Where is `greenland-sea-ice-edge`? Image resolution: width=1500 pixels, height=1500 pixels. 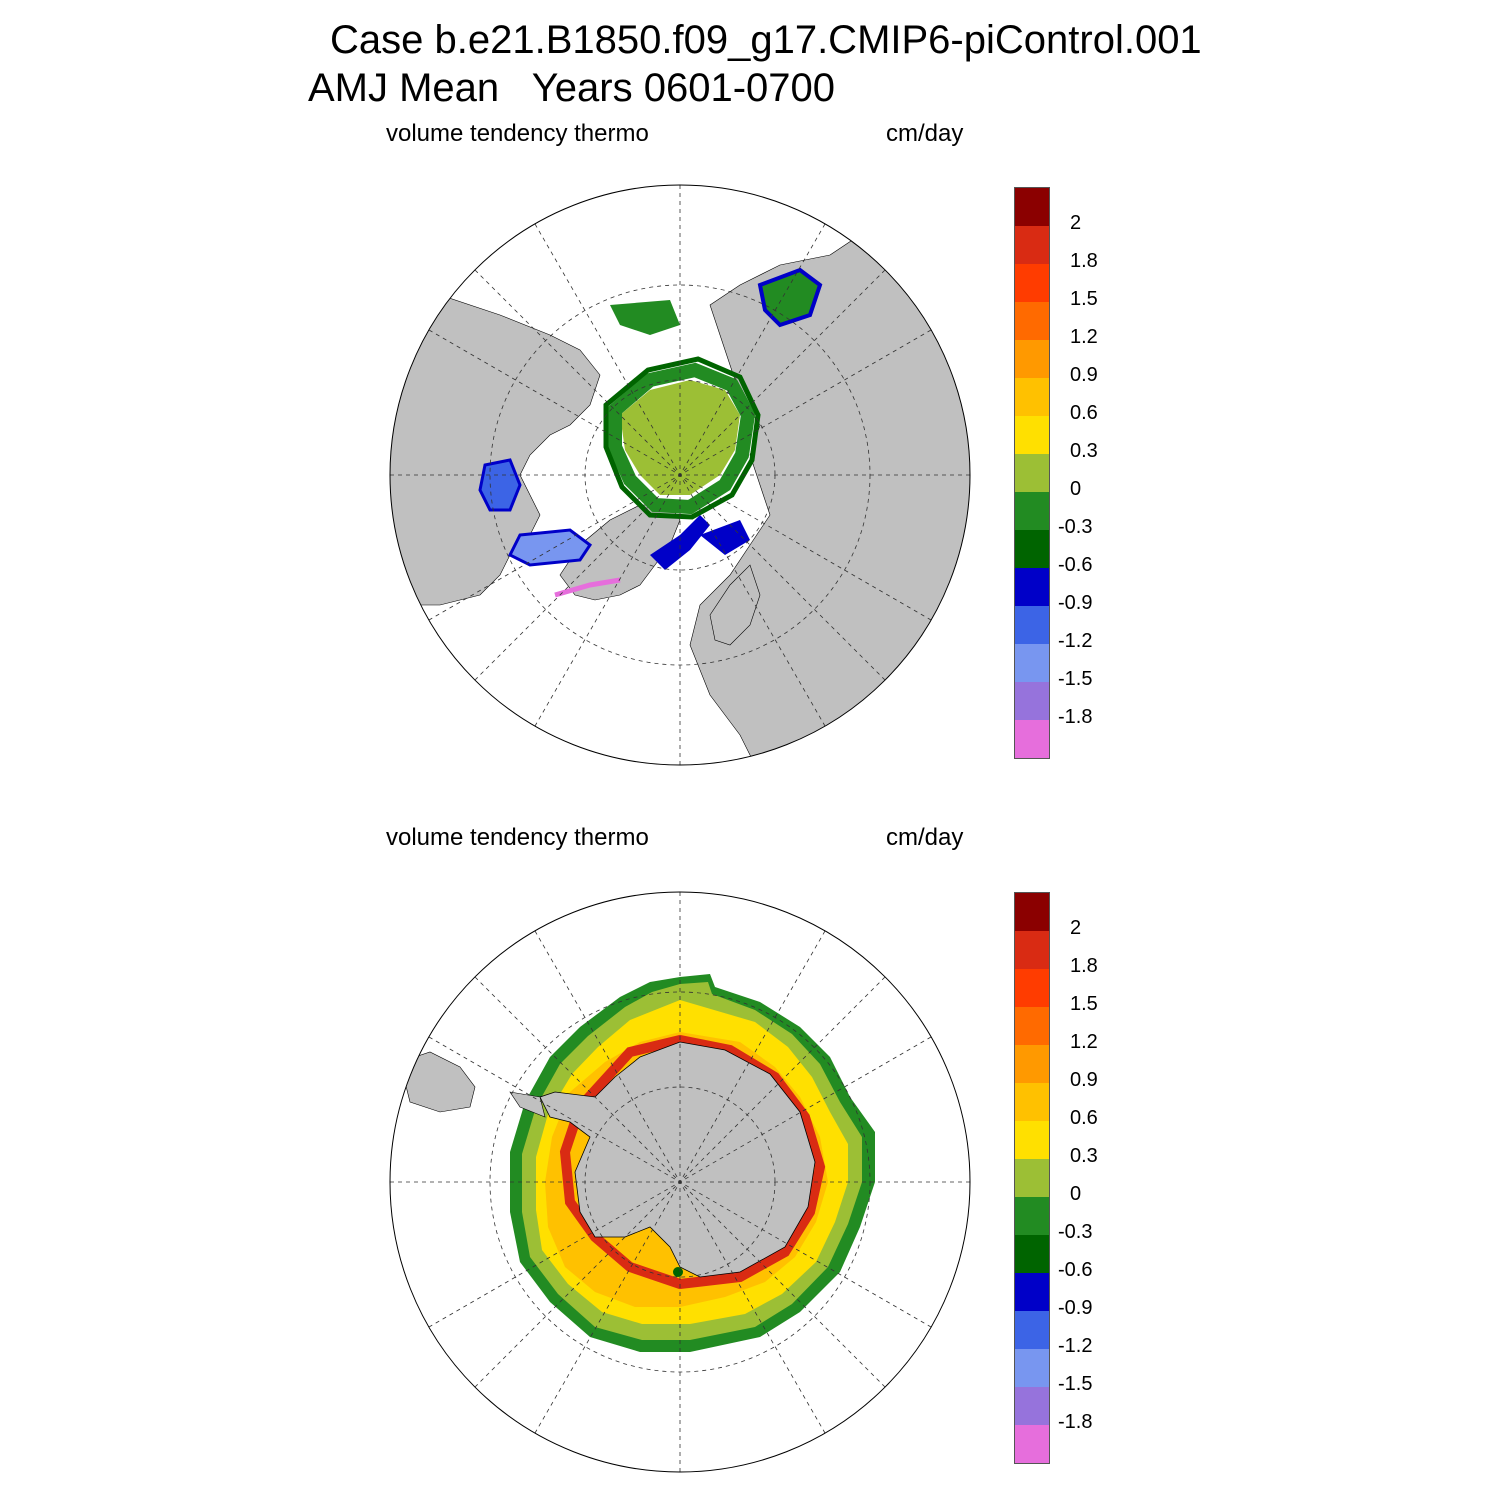 greenland-sea-ice-edge is located at coordinates (680, 542).